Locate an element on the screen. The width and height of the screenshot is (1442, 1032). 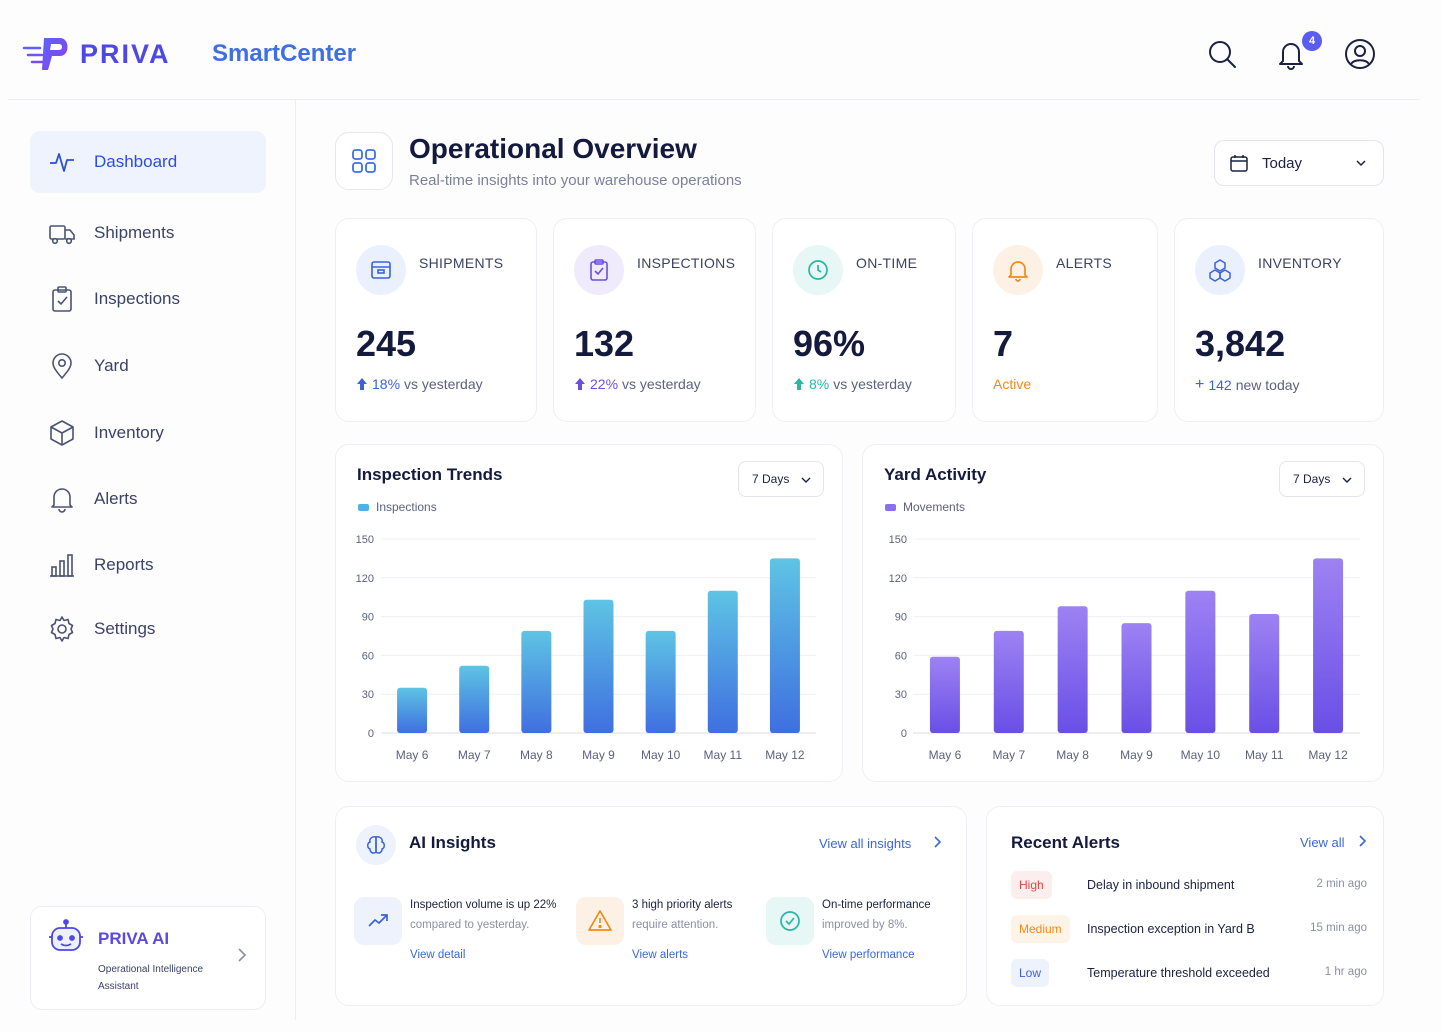
brand-logo: PRIVA is located at coordinates (96, 54).